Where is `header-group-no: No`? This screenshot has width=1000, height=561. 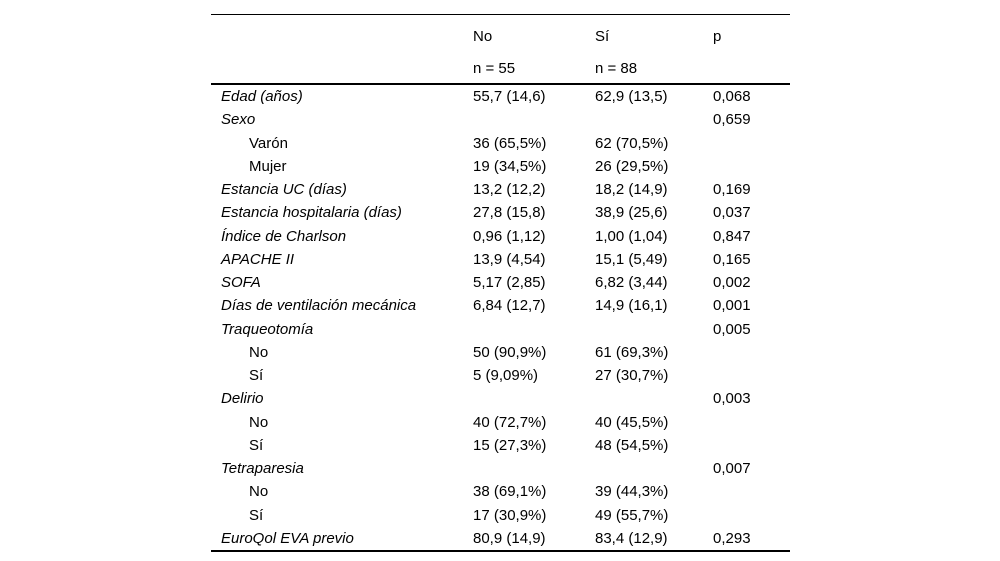
header-group-no: No is located at coordinates (483, 36).